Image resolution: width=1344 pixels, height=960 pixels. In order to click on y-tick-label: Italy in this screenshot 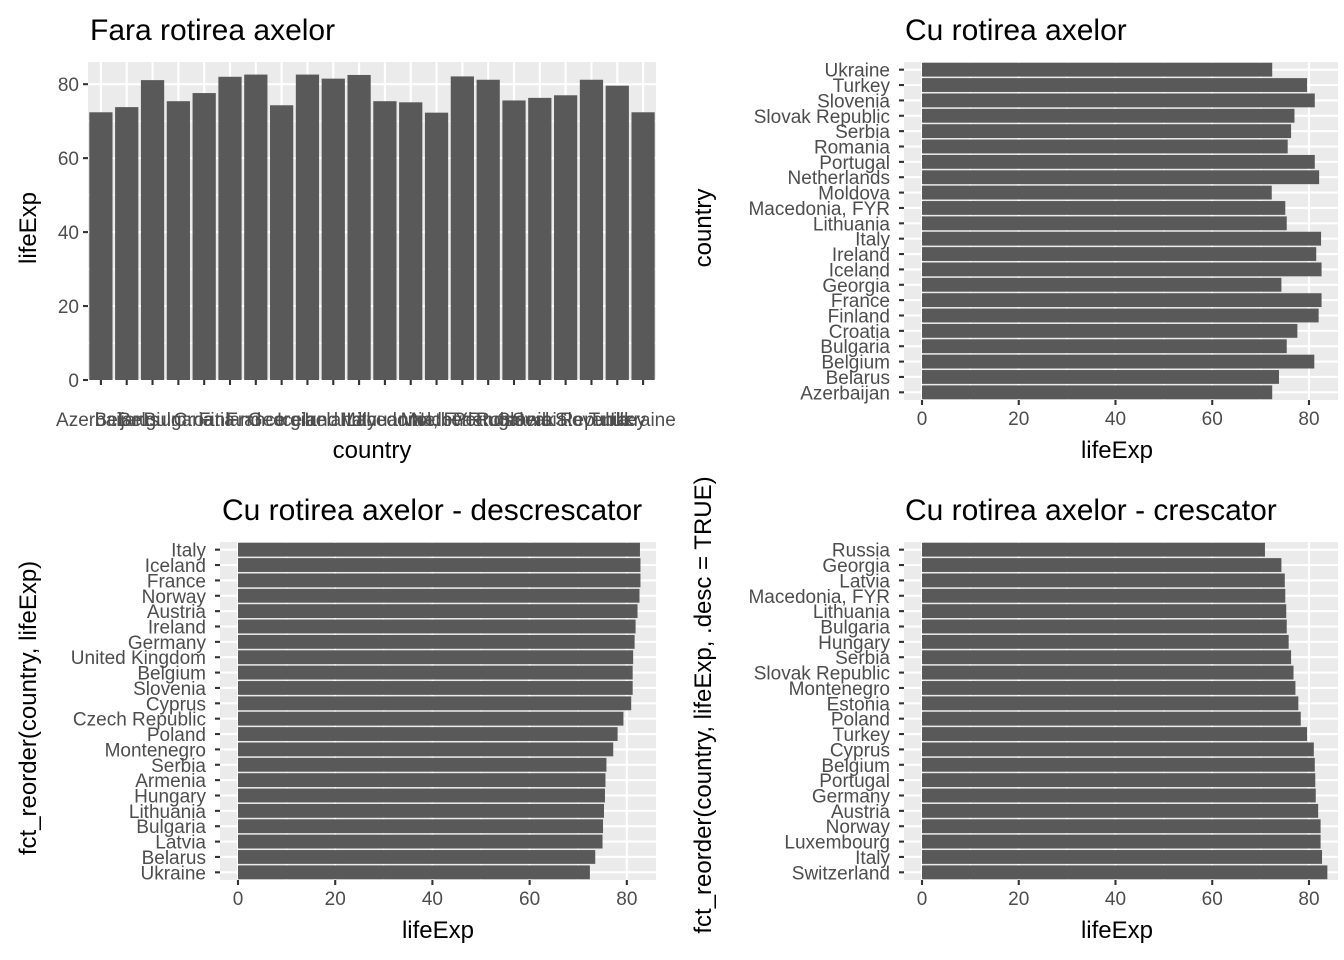, I will do `click(188, 551)`.